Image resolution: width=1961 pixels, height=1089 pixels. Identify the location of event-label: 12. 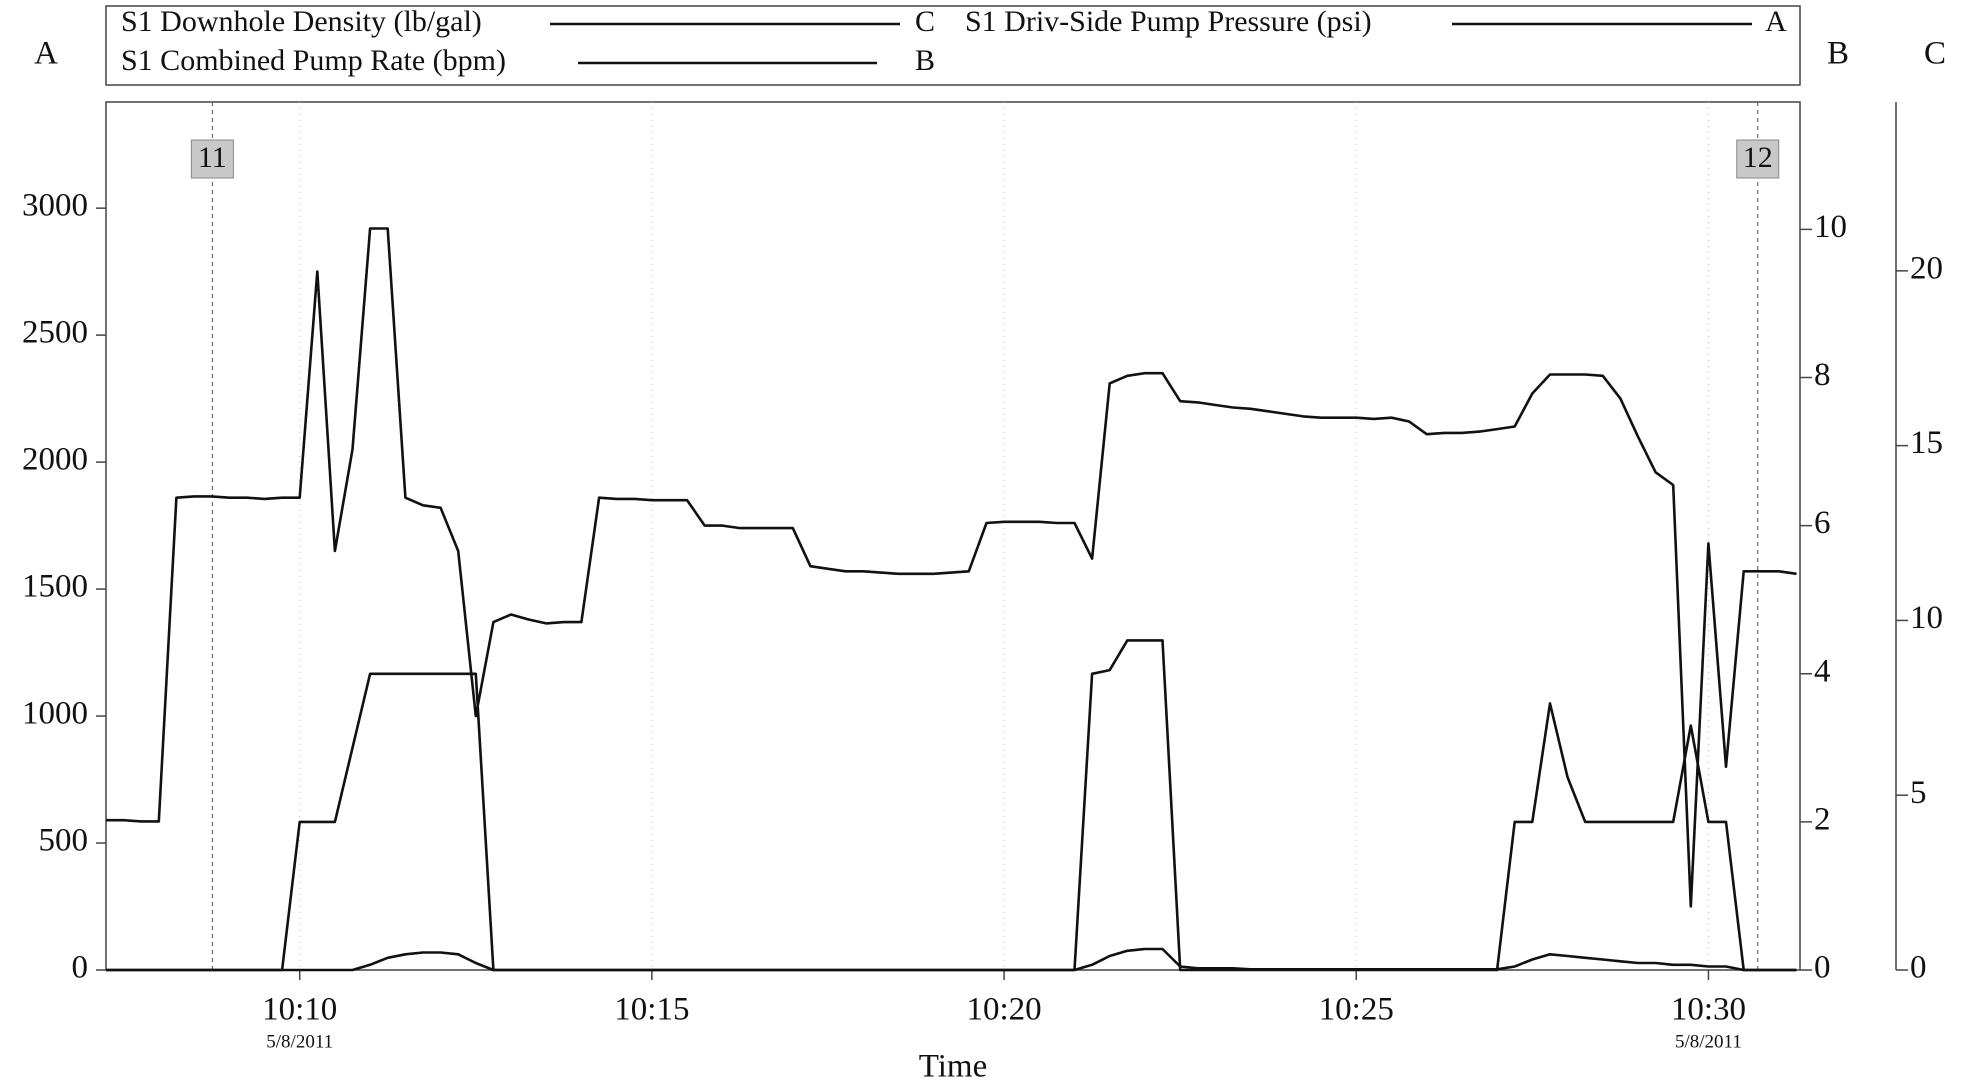
(1758, 157).